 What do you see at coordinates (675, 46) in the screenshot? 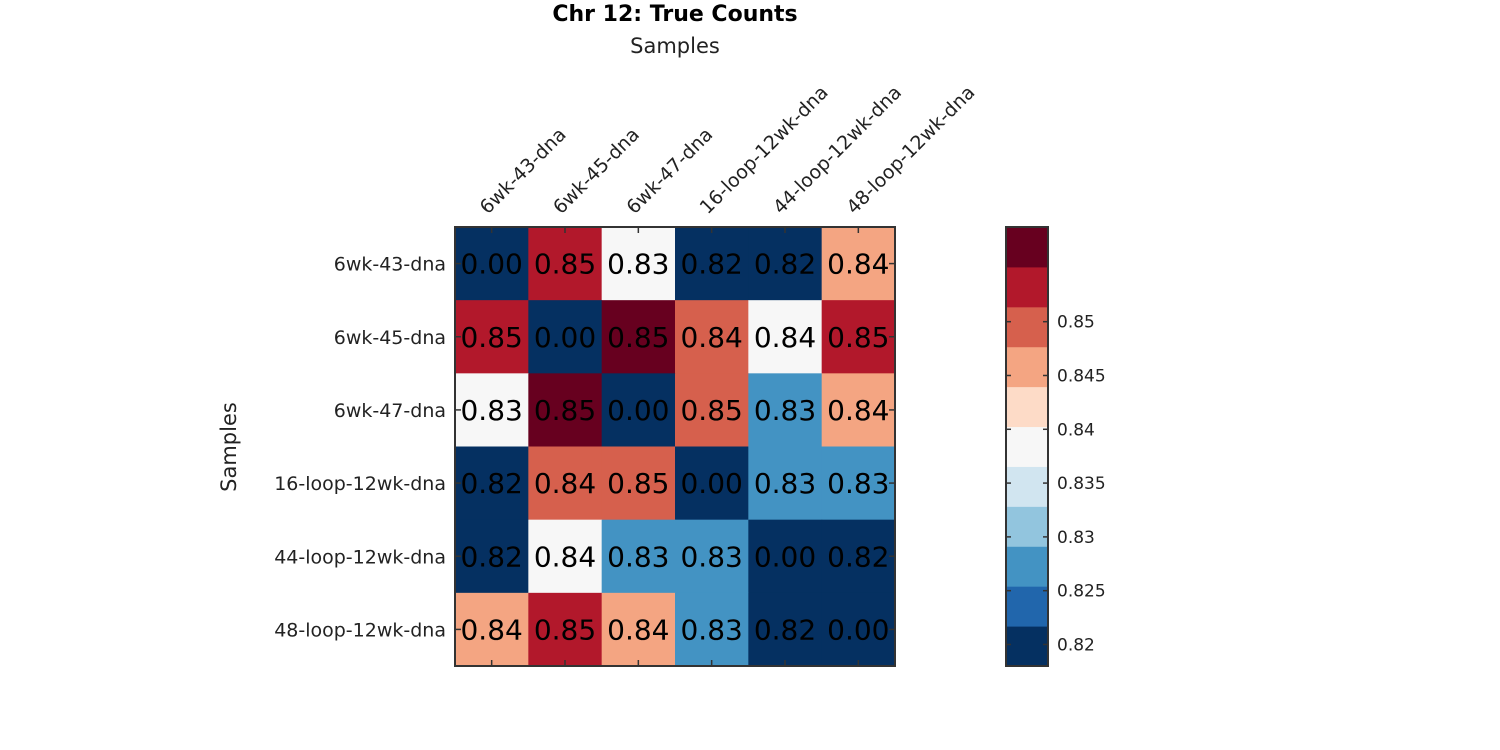
I see `x-axis-label: Samples` at bounding box center [675, 46].